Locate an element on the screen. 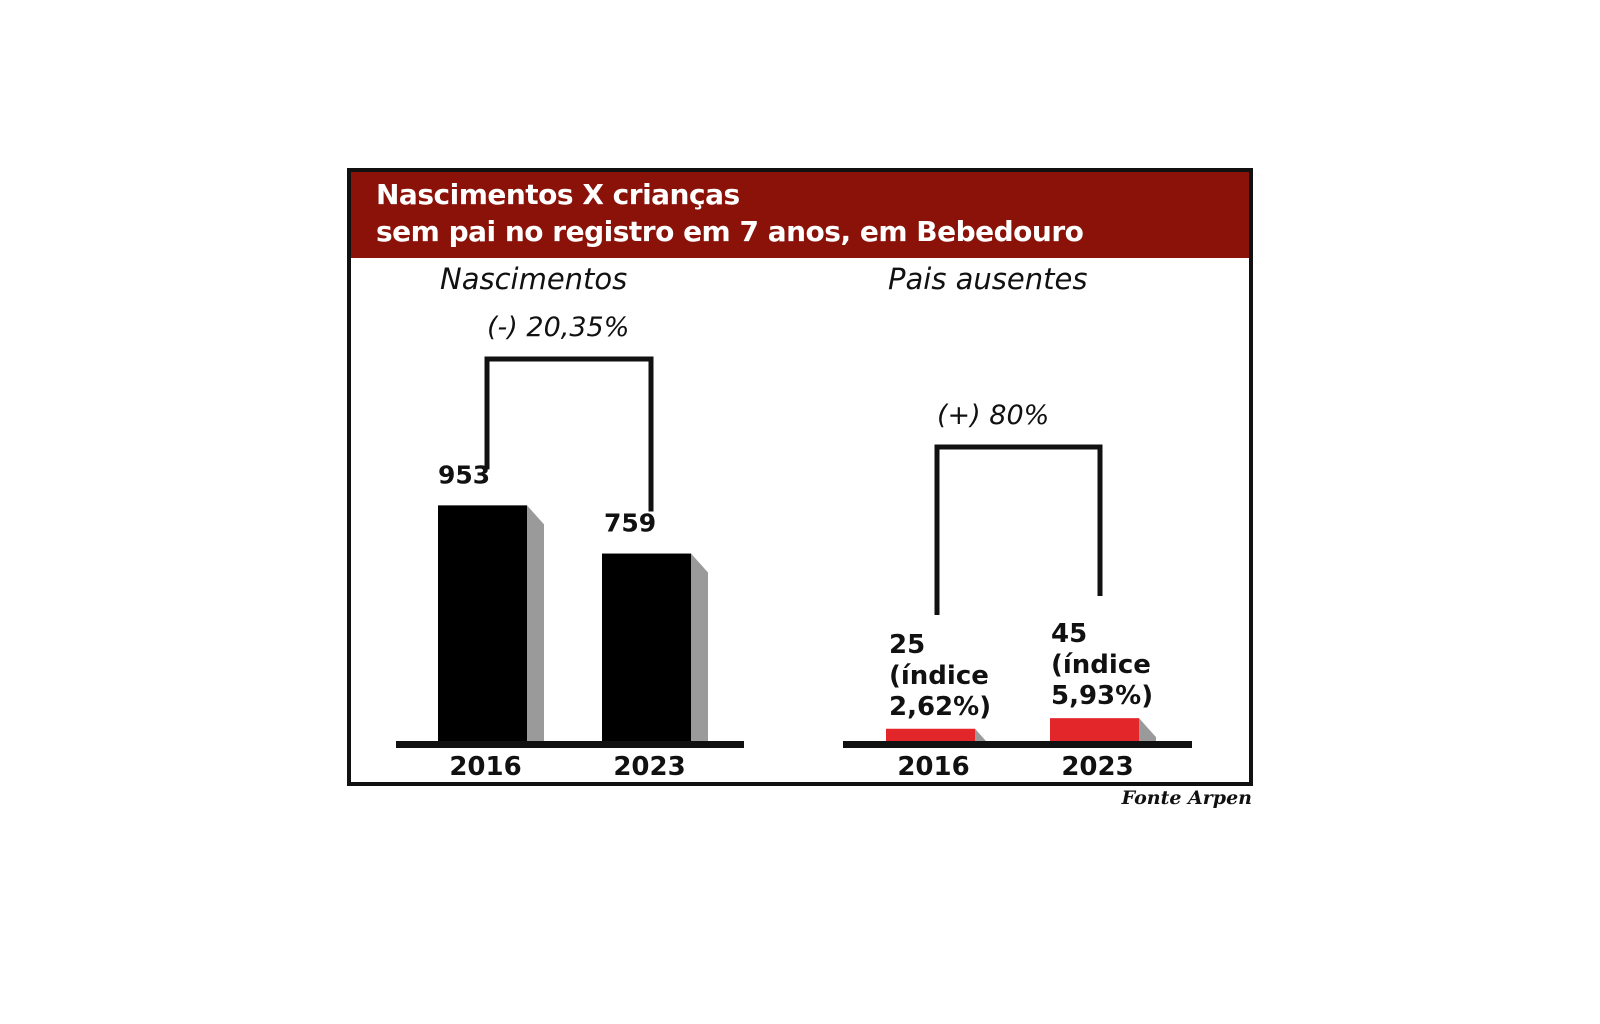 The width and height of the screenshot is (1600, 1024). chart-1-bar-2016 is located at coordinates (482, 623).